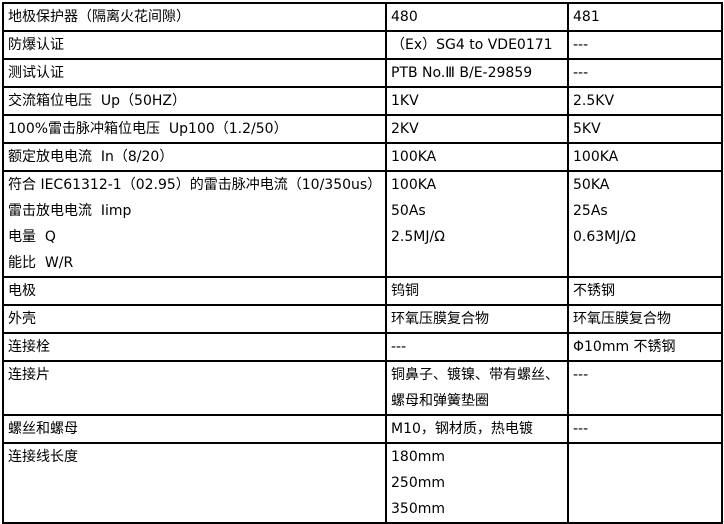 Image resolution: width=724 pixels, height=524 pixels. I want to click on spec-label-cell: 额定放电电流 In（8/20）, so click(194, 157).